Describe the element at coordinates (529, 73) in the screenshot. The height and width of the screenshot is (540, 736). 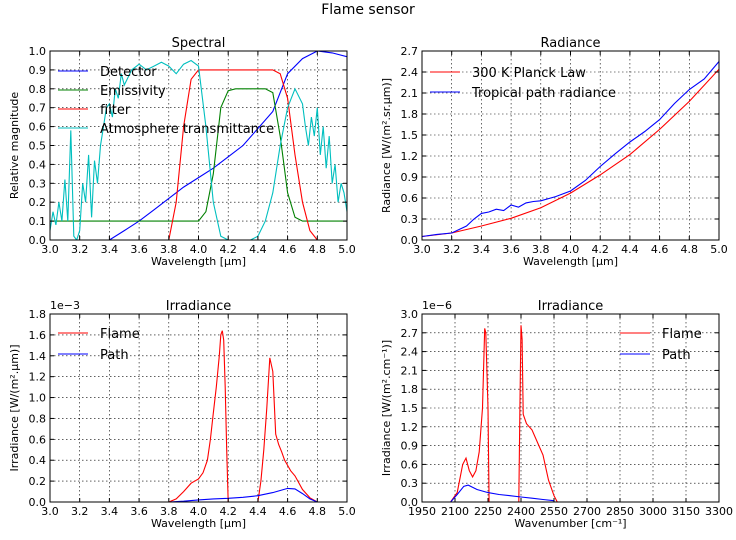
I see `legend-entry: 300 K Planck Law` at that location.